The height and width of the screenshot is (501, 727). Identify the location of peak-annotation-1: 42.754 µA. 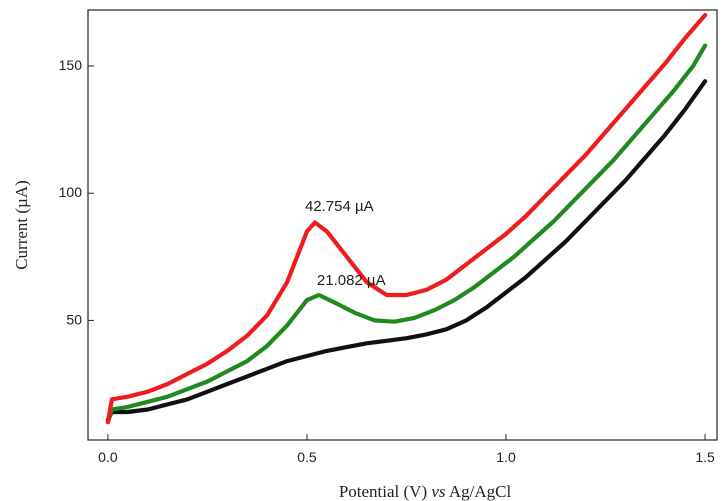
(339, 206).